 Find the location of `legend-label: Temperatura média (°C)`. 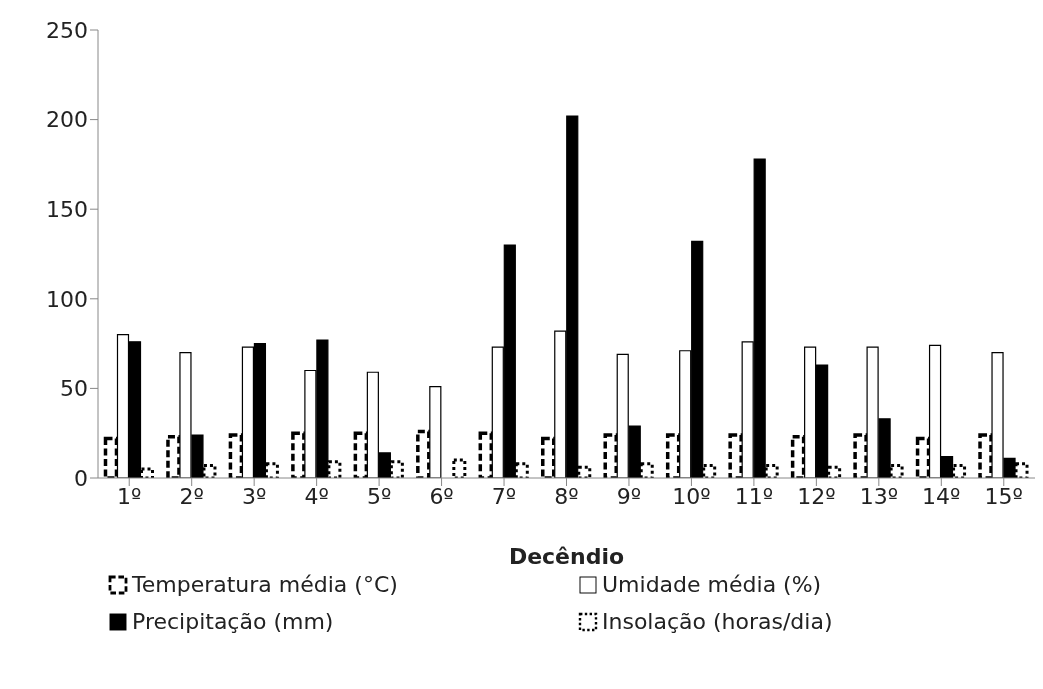

legend-label: Temperatura média (°C) is located at coordinates (265, 584).